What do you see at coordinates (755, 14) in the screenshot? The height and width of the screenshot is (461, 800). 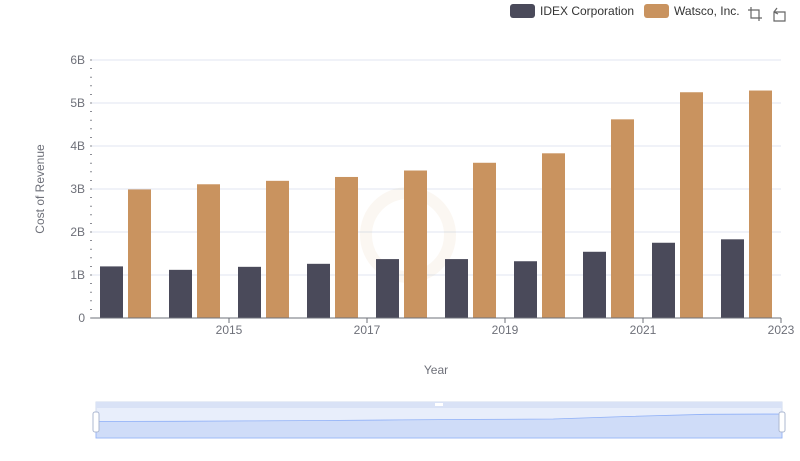 I see `zoom-icon` at bounding box center [755, 14].